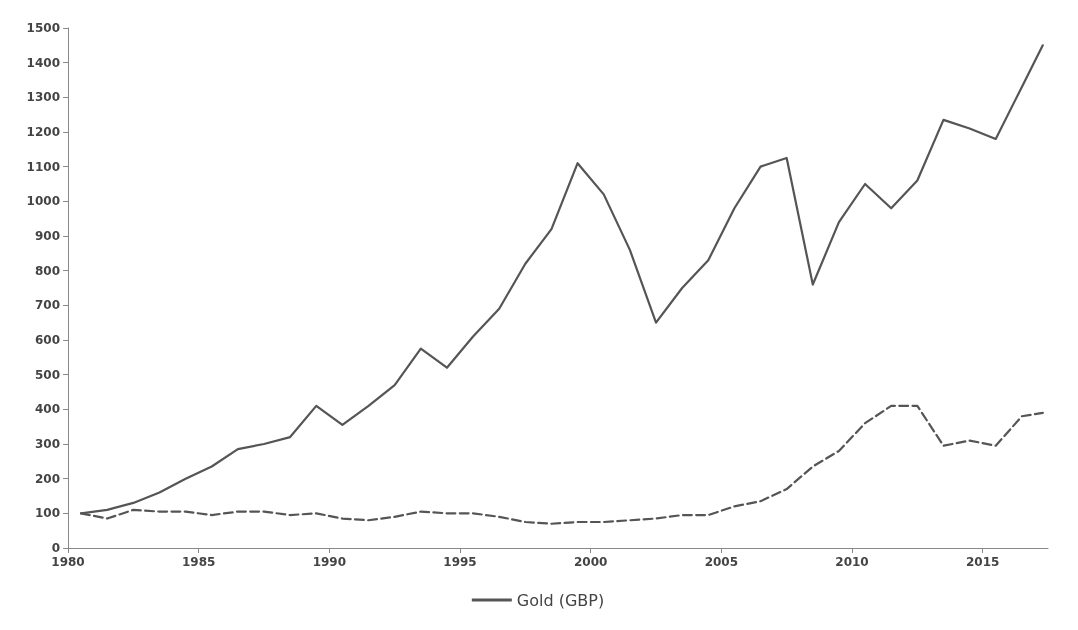 This screenshot has height=630, width=1078. What do you see at coordinates (55, 548) in the screenshot?
I see `y-tick-label: 0` at bounding box center [55, 548].